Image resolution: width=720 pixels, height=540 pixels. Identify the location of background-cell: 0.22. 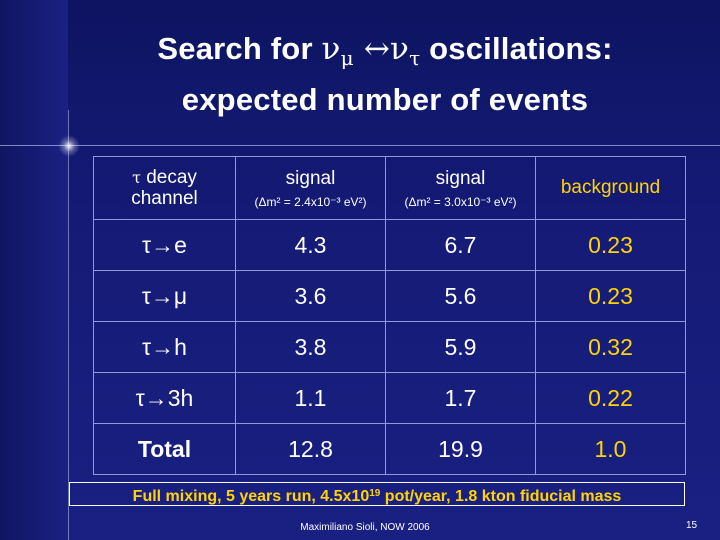
(610, 398).